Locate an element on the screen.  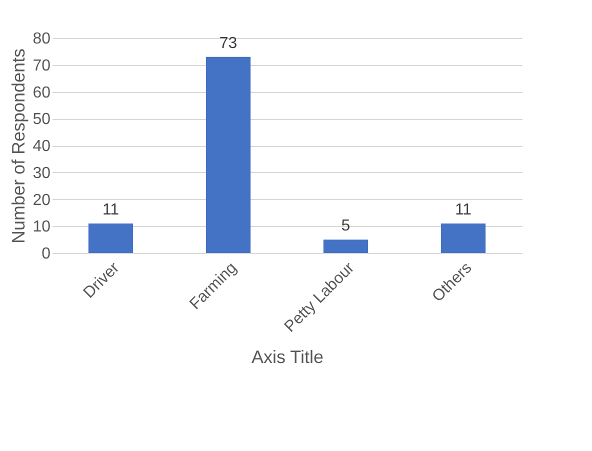
x-axis-title: Axis Title is located at coordinates (287, 356).